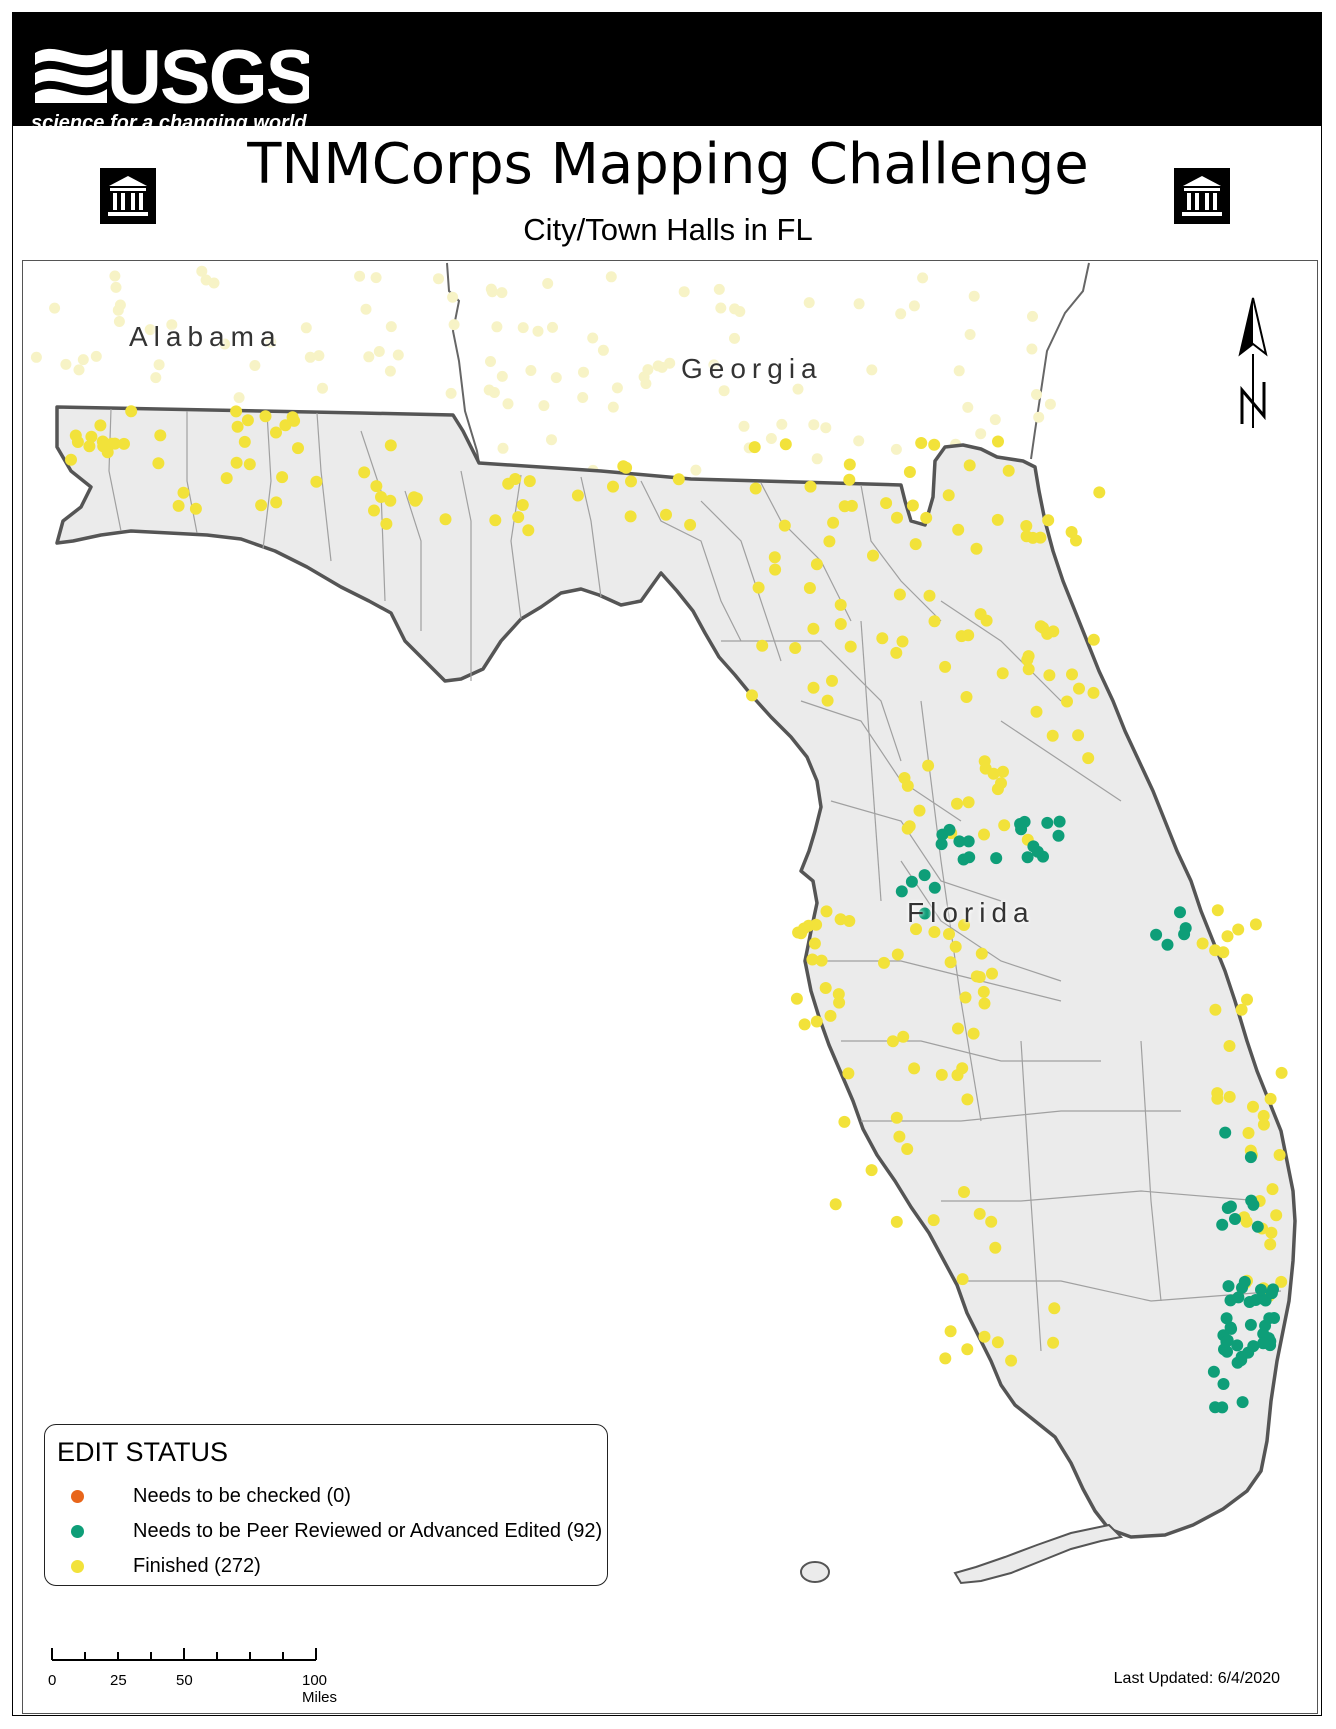  Describe the element at coordinates (667, 73) in the screenshot. I see `usgs-header-bar: USGS science for a changing world` at that location.